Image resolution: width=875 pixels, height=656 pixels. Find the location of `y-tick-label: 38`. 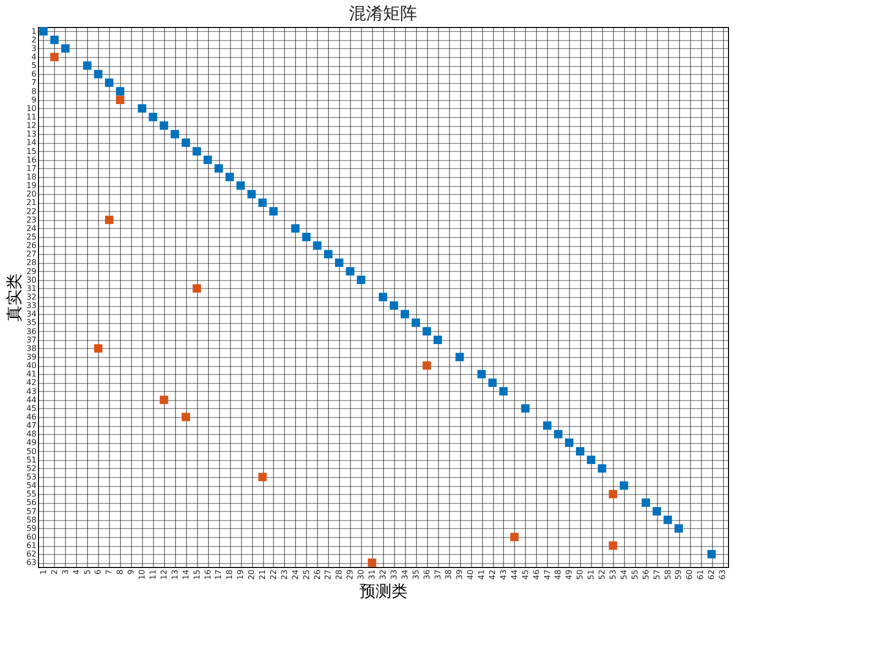

y-tick-label: 38 is located at coordinates (31, 348).